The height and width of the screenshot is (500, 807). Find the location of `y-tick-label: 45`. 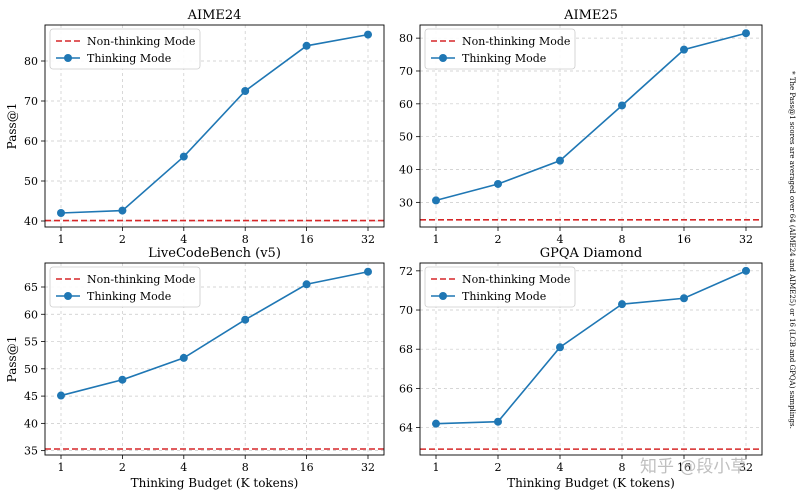

y-tick-label: 45 is located at coordinates (31, 396).